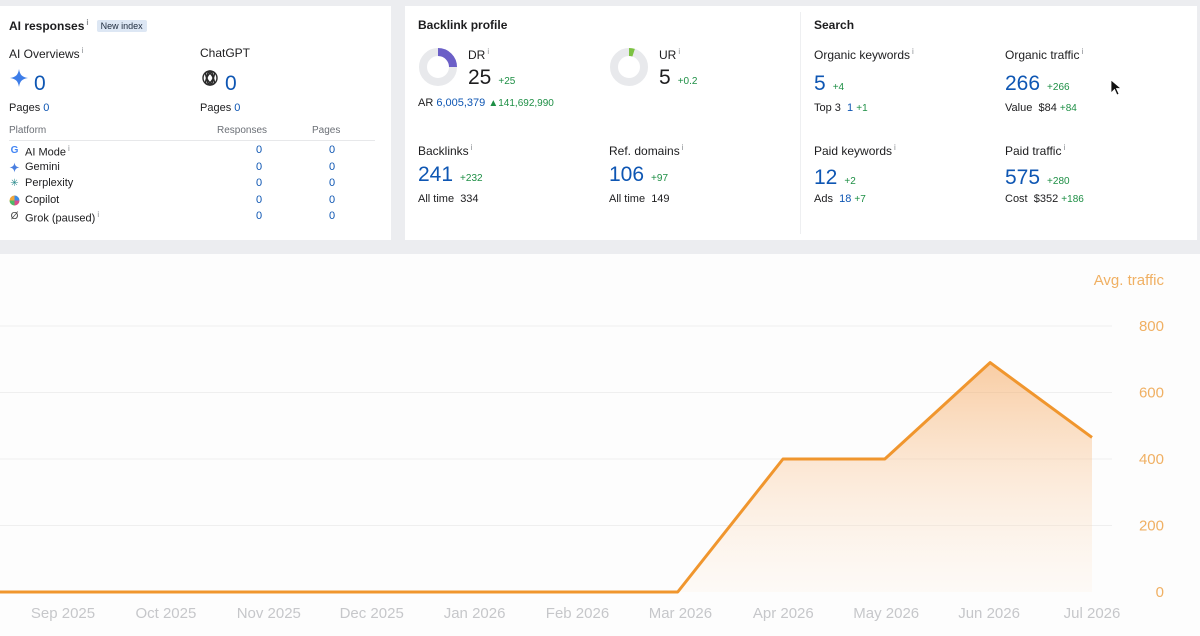 The width and height of the screenshot is (1200, 636). I want to click on cost-delta: +186, so click(1072, 199).